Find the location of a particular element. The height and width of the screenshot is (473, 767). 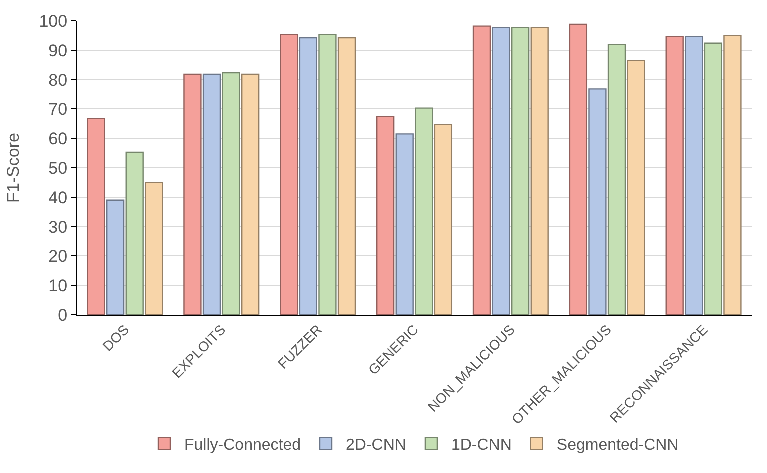

y-tick-label: 10 is located at coordinates (58, 286).